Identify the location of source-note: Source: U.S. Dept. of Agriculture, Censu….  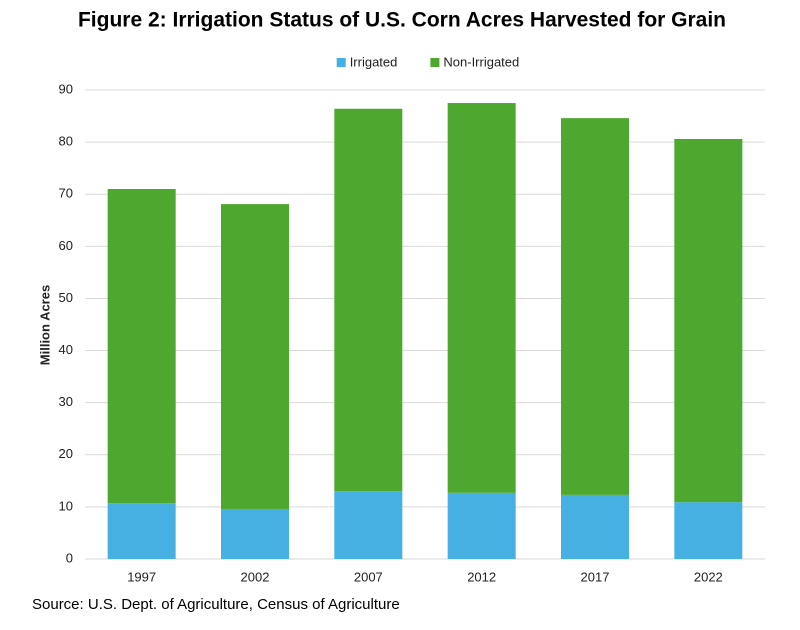
(216, 604).